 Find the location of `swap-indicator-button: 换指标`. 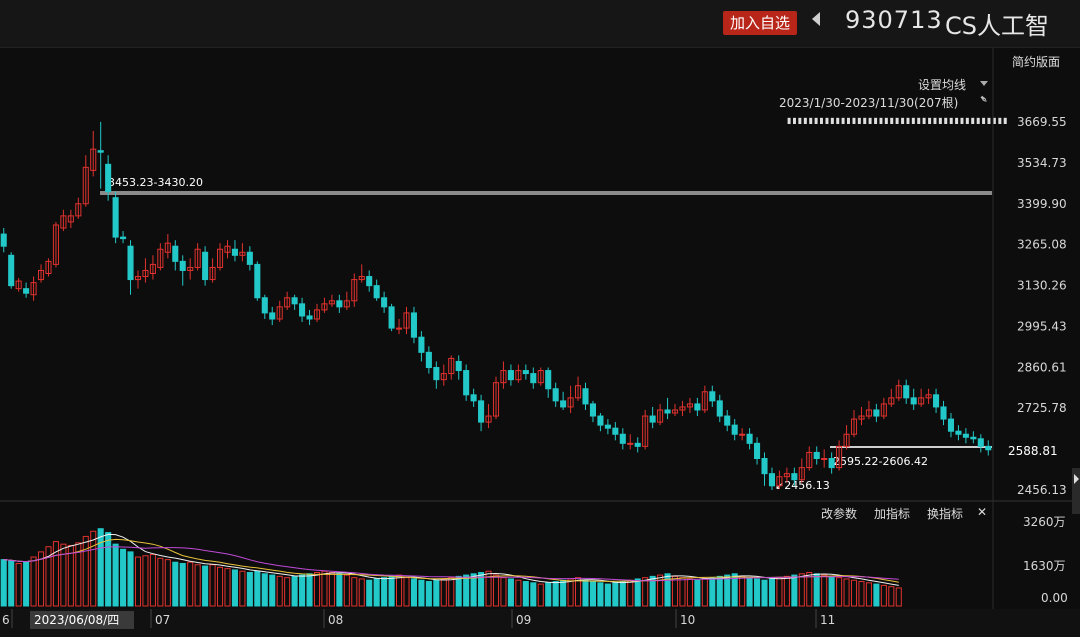

swap-indicator-button: 换指标 is located at coordinates (945, 514).